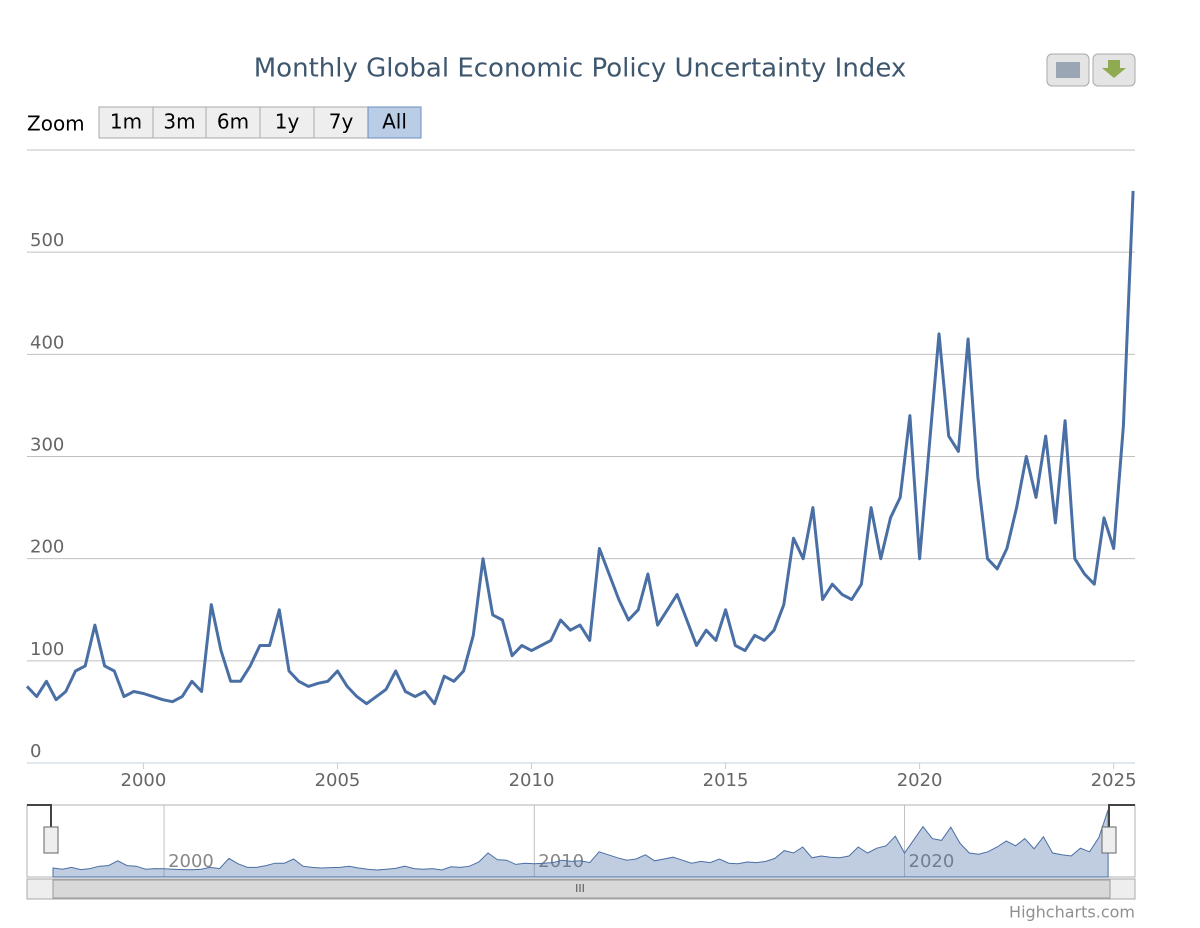 The image size is (1200, 928). Describe the element at coordinates (1109, 840) in the screenshot. I see `navigator-handle-right` at that location.